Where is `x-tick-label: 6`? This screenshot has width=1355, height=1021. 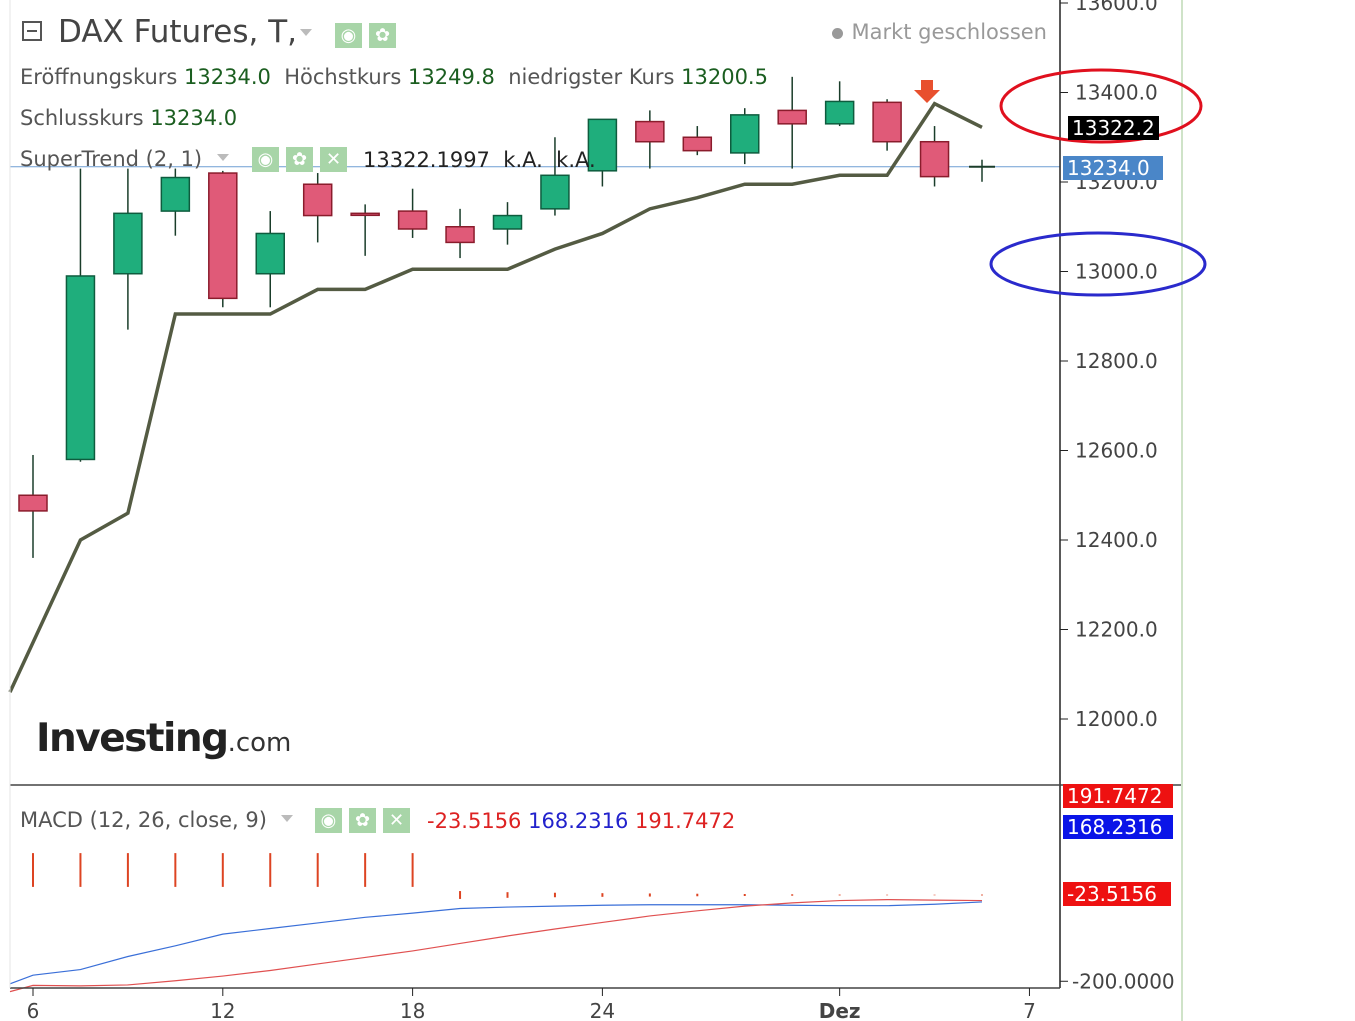
x-tick-label: 6 is located at coordinates (33, 1010).